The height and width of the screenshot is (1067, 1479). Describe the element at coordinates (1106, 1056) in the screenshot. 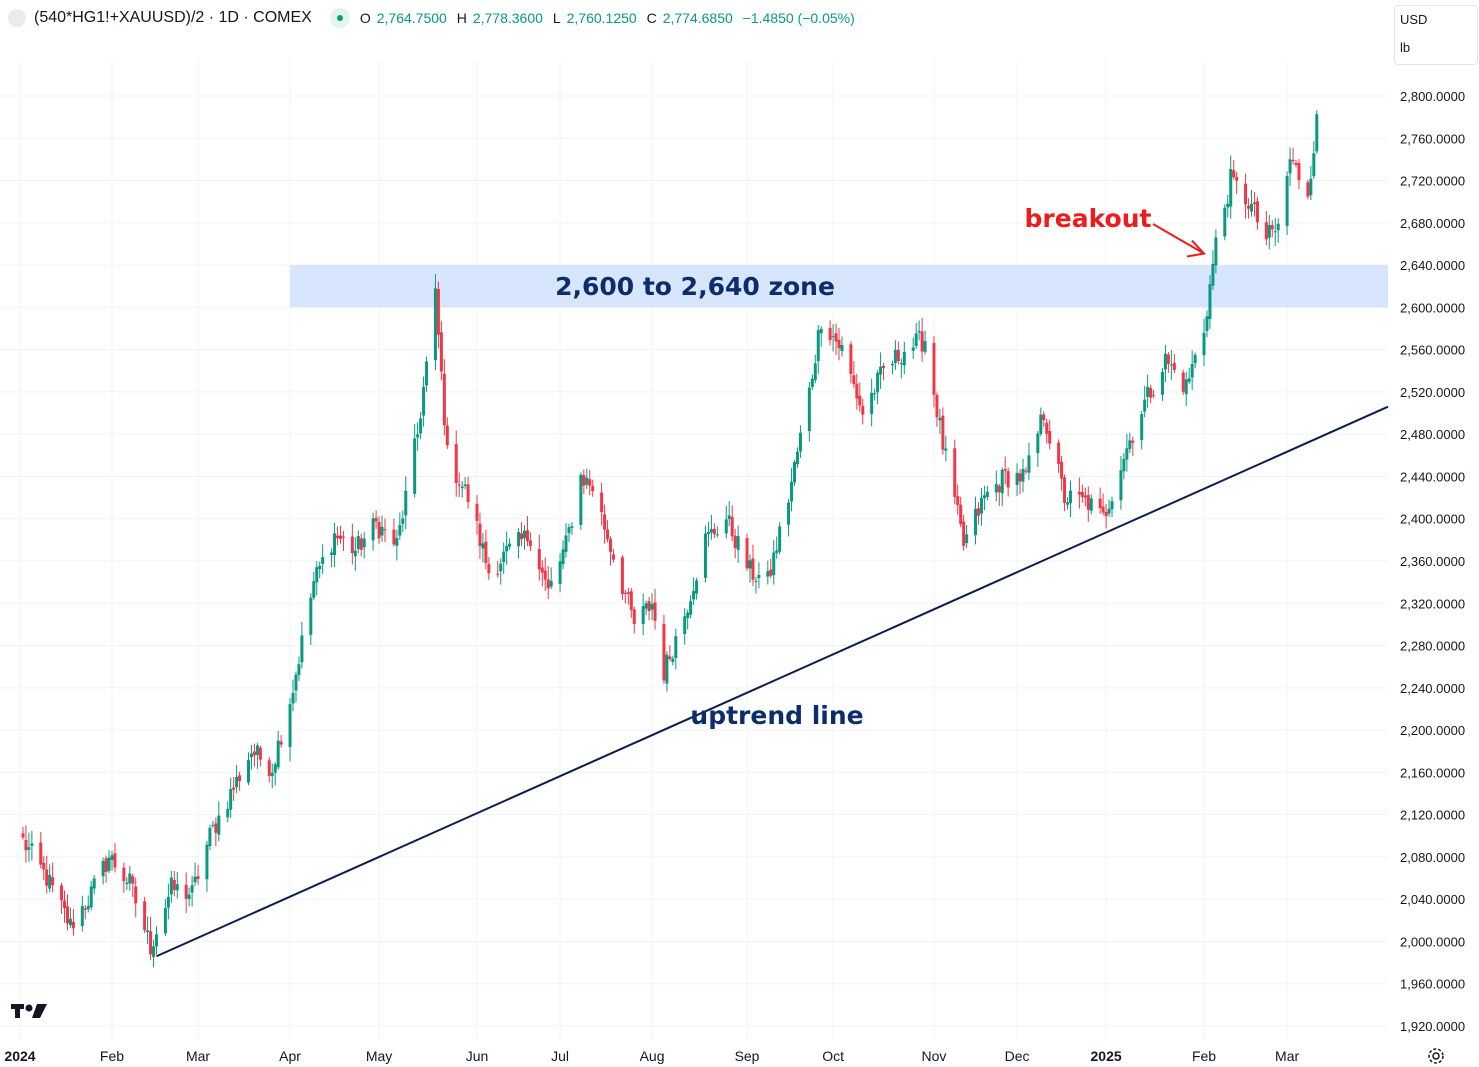

I see `time-tick-label: 2025` at that location.